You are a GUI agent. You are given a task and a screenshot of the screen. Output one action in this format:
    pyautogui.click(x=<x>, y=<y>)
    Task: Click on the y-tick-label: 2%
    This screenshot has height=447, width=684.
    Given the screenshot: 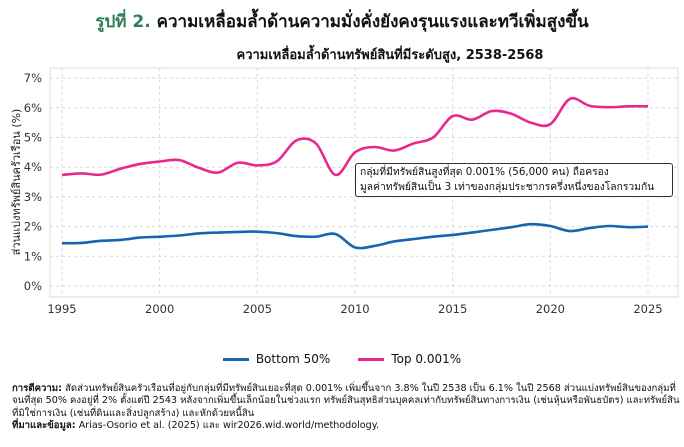 What is the action you would take?
    pyautogui.click(x=33, y=227)
    